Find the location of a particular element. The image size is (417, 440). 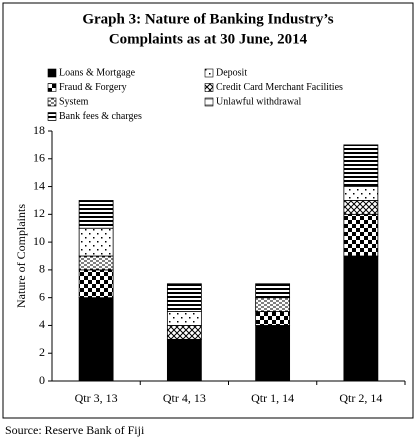

x-tick-label: Qtr 4, 13 is located at coordinates (184, 398).